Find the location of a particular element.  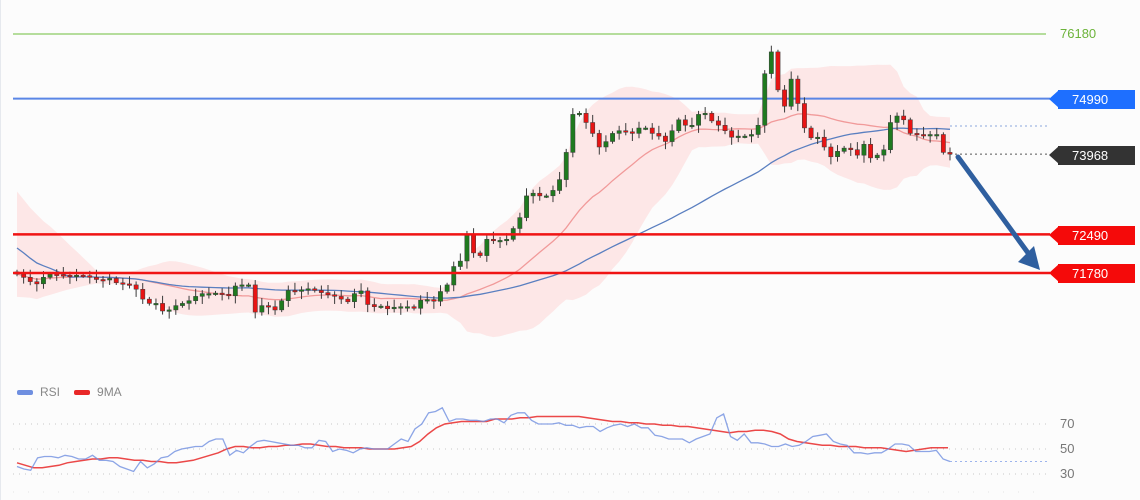

legend-label-rsi: RSI is located at coordinates (50, 392).